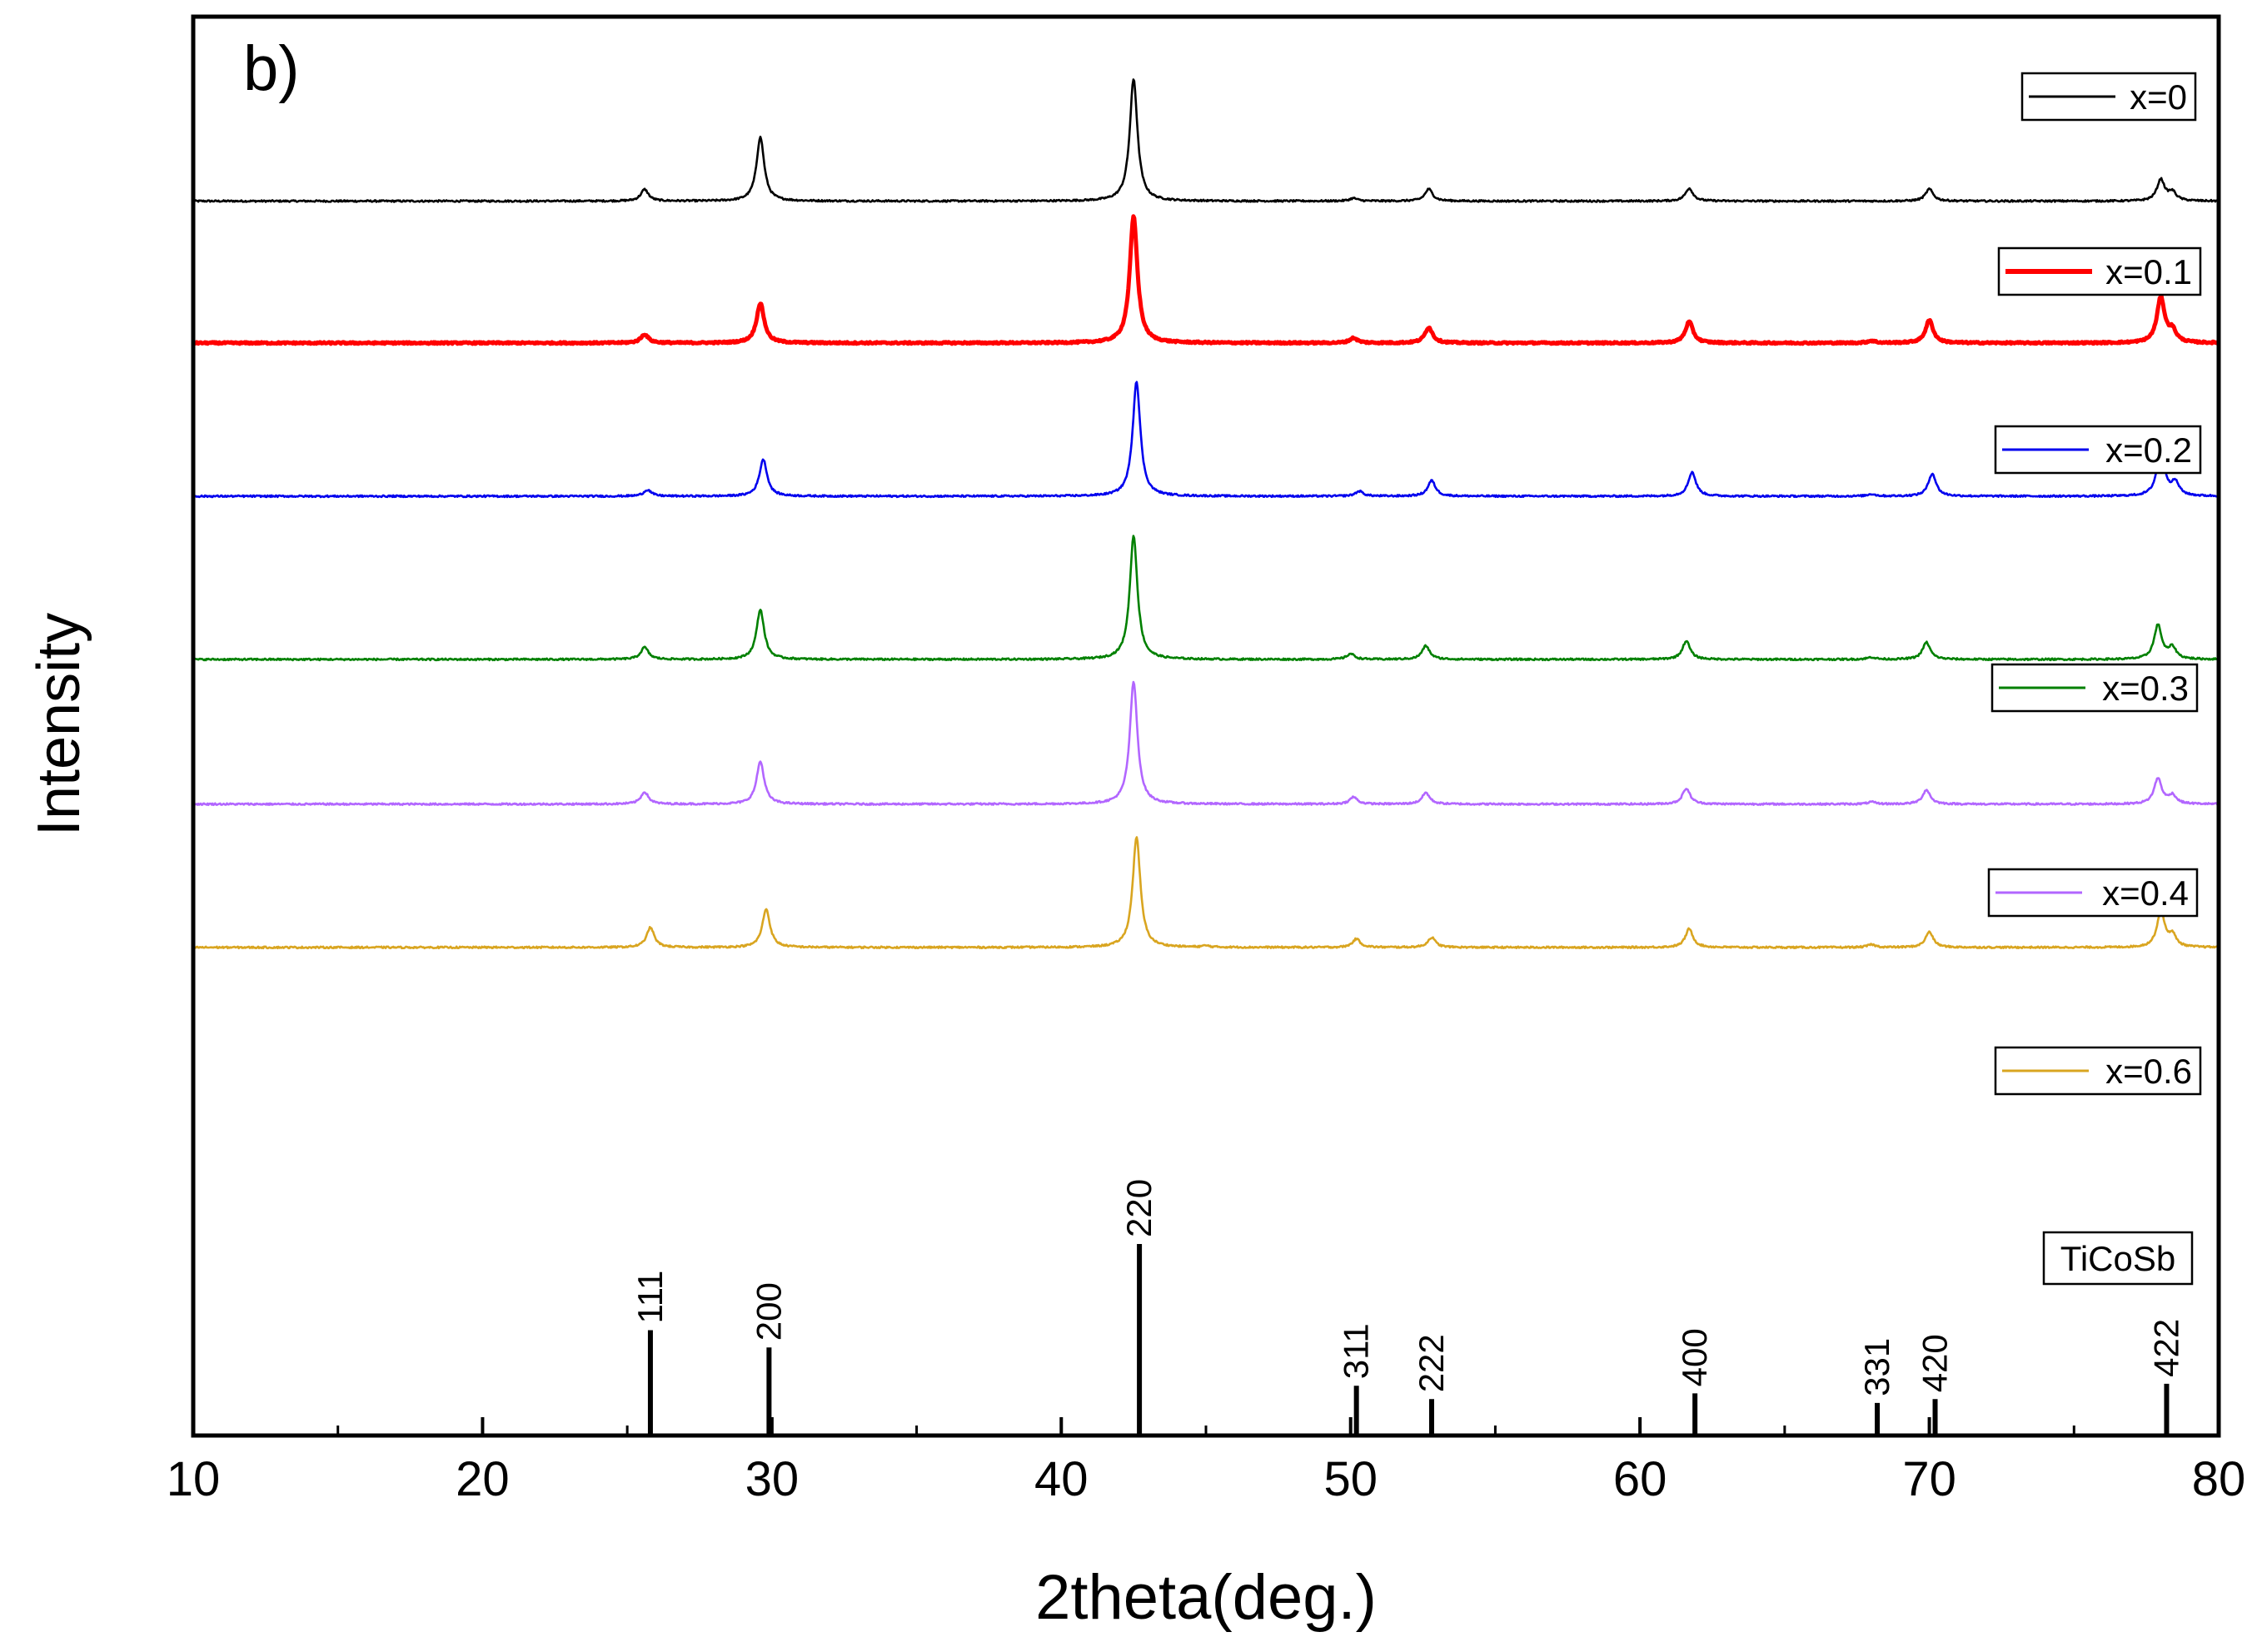 The image size is (2262, 1652). I want to click on x-tick-label: 40, so click(1061, 1479).